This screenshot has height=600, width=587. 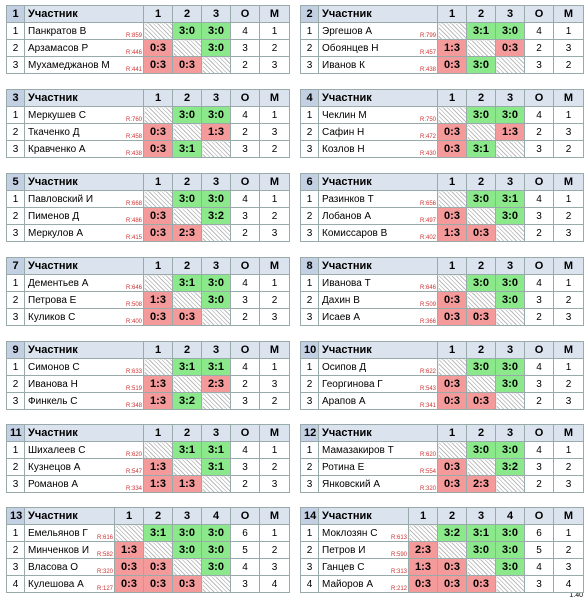 What do you see at coordinates (58, 48) in the screenshot?
I see `player-name: Арзамасов Р` at bounding box center [58, 48].